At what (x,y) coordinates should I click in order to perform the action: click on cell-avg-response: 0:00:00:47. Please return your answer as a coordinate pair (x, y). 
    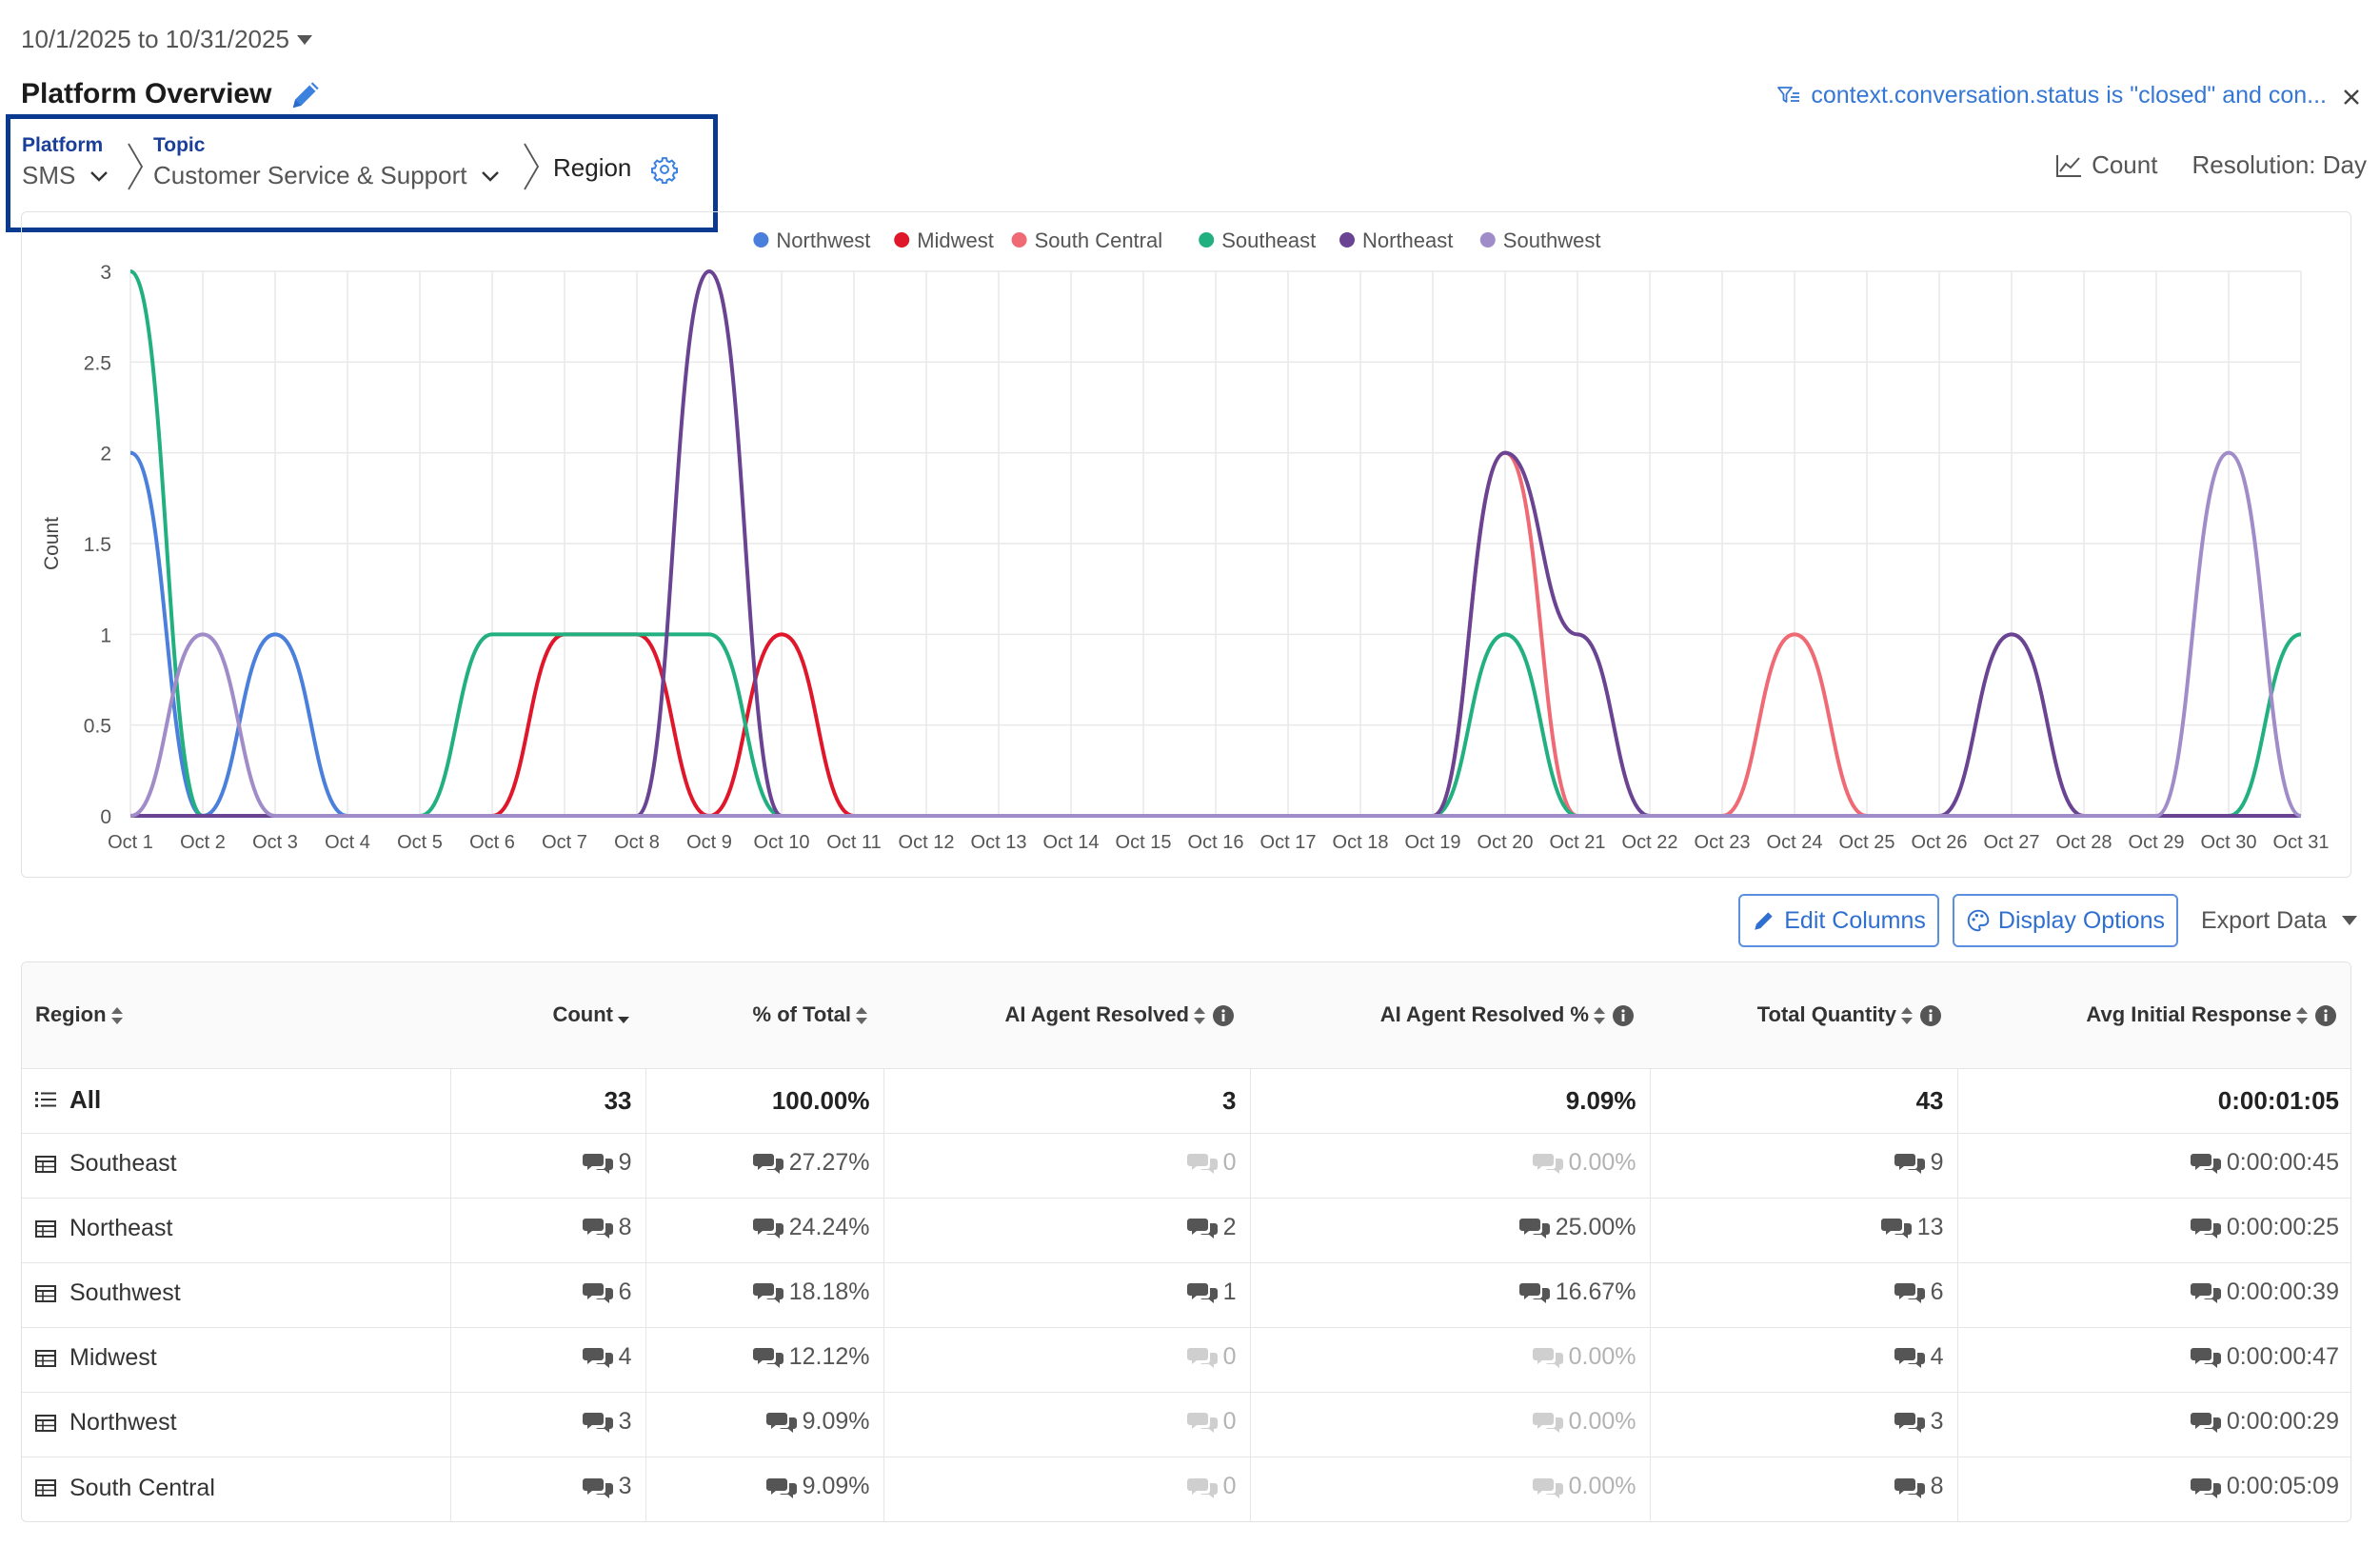
    Looking at the image, I should click on (2153, 1359).